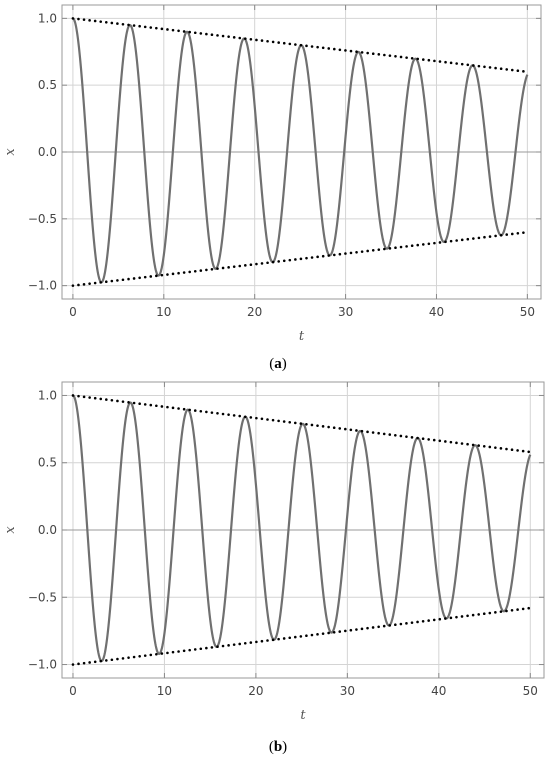 Image resolution: width=550 pixels, height=765 pixels. I want to click on panel-caption: (a), so click(278, 364).